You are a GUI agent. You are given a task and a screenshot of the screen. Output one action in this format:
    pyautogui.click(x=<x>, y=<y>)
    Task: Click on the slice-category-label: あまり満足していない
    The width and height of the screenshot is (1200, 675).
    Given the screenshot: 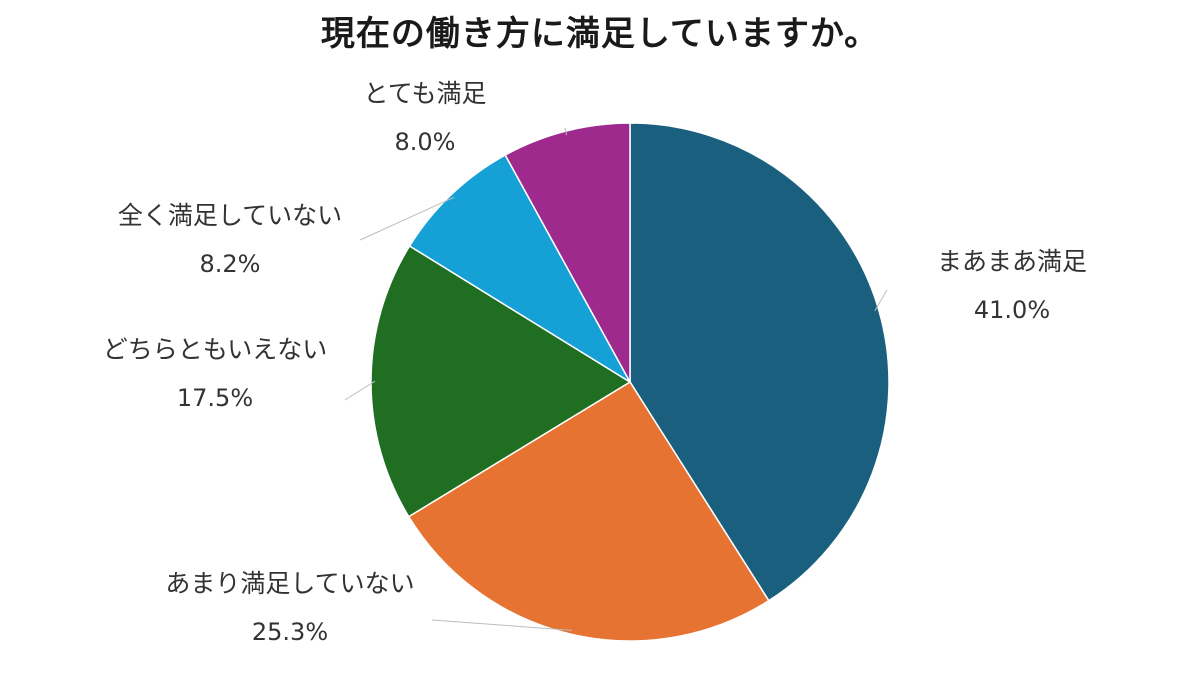 What is the action you would take?
    pyautogui.click(x=289, y=583)
    